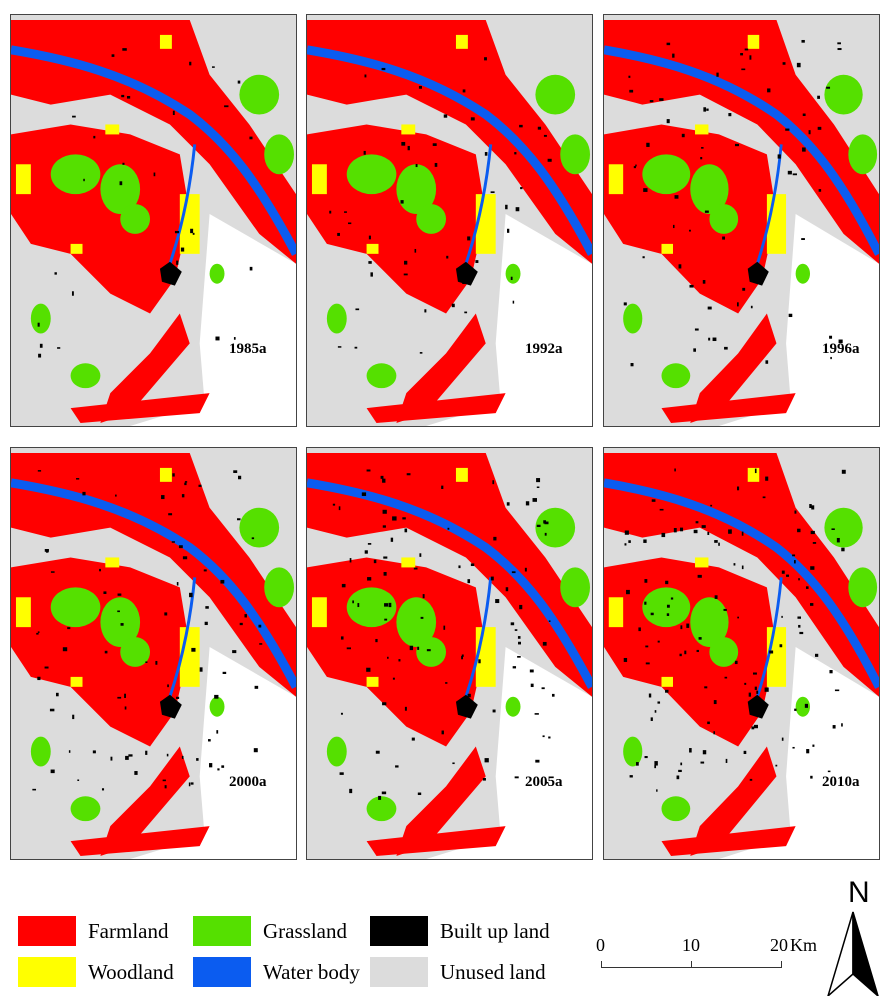  I want to click on land-use-map, so click(449, 220).